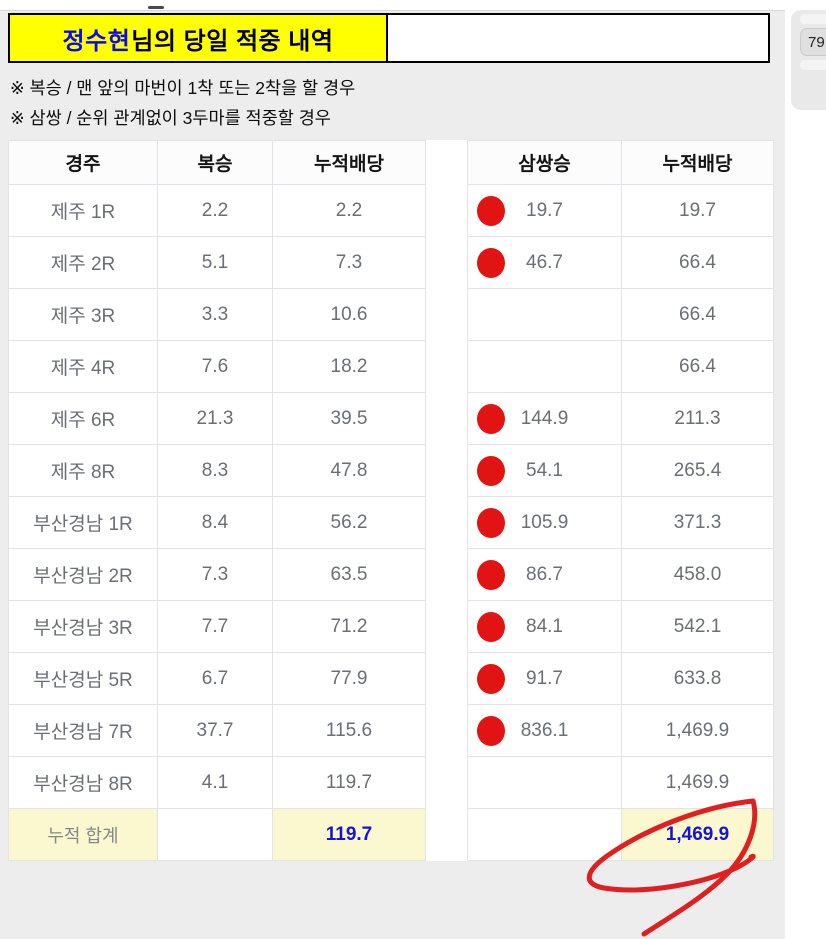 This screenshot has width=826, height=939. I want to click on table-row: 46.7 66.4, so click(620, 262).